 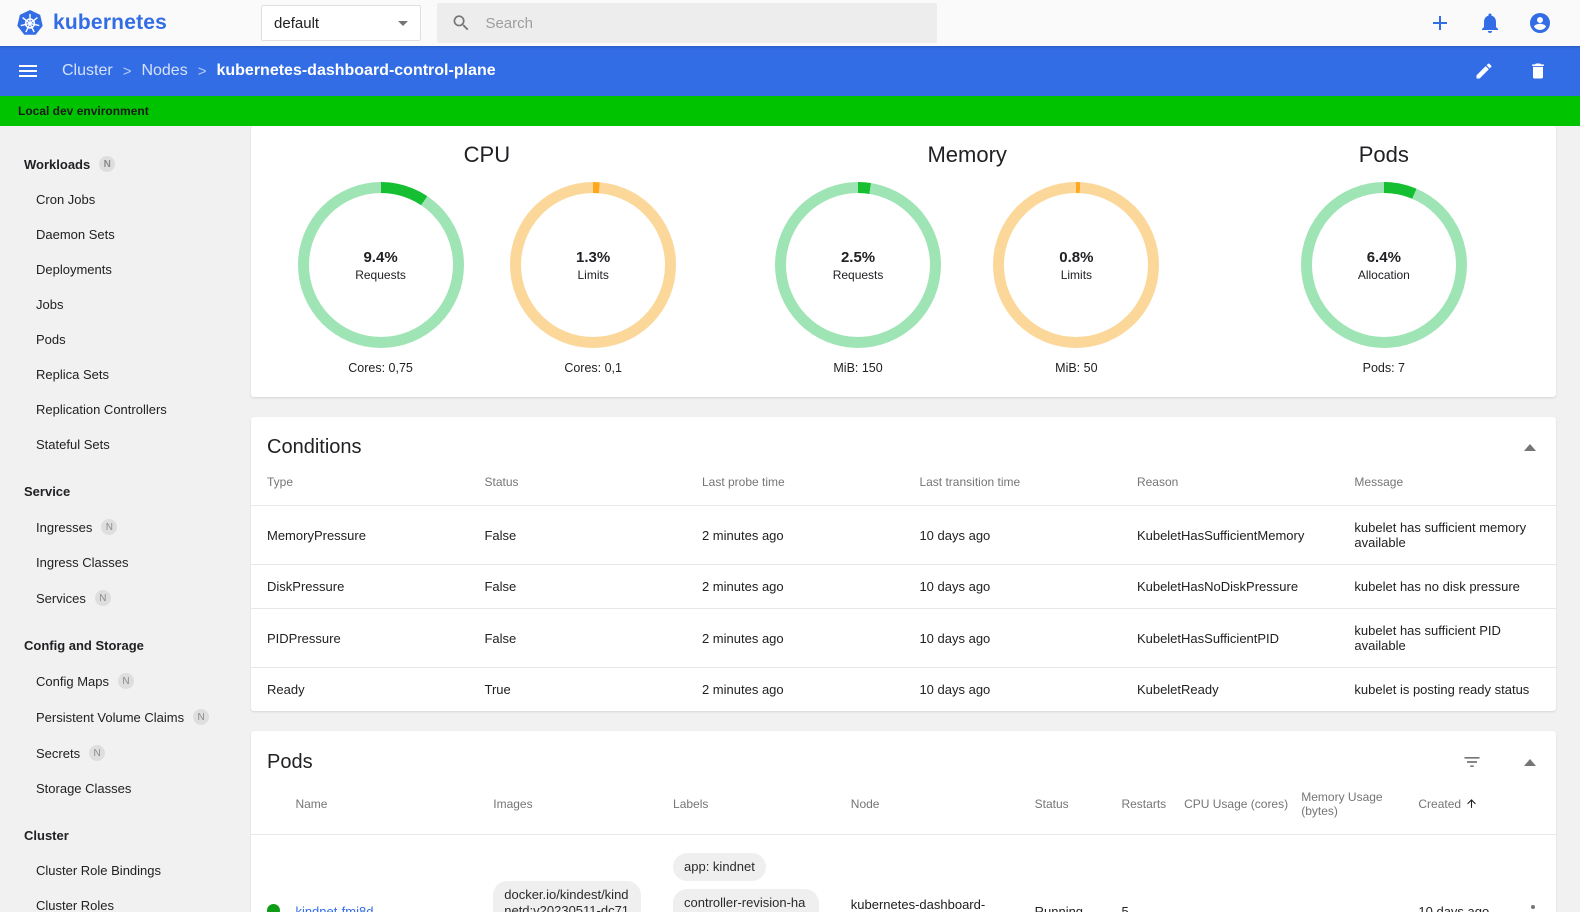 What do you see at coordinates (970, 482) in the screenshot?
I see `col-last-transition-time: Last transition time` at bounding box center [970, 482].